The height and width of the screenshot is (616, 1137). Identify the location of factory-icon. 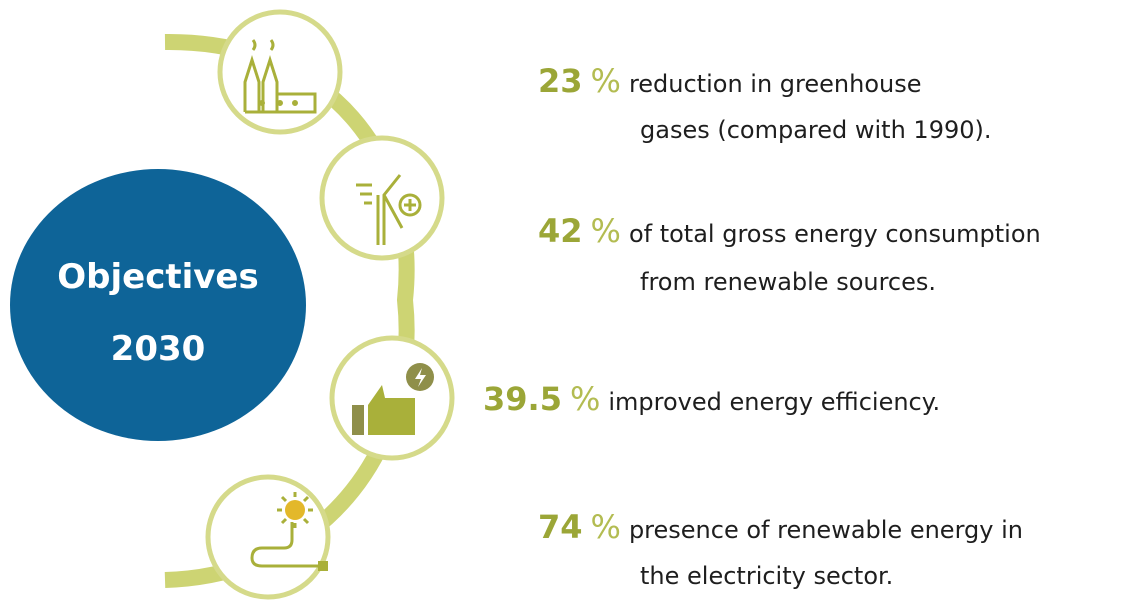
(280, 76).